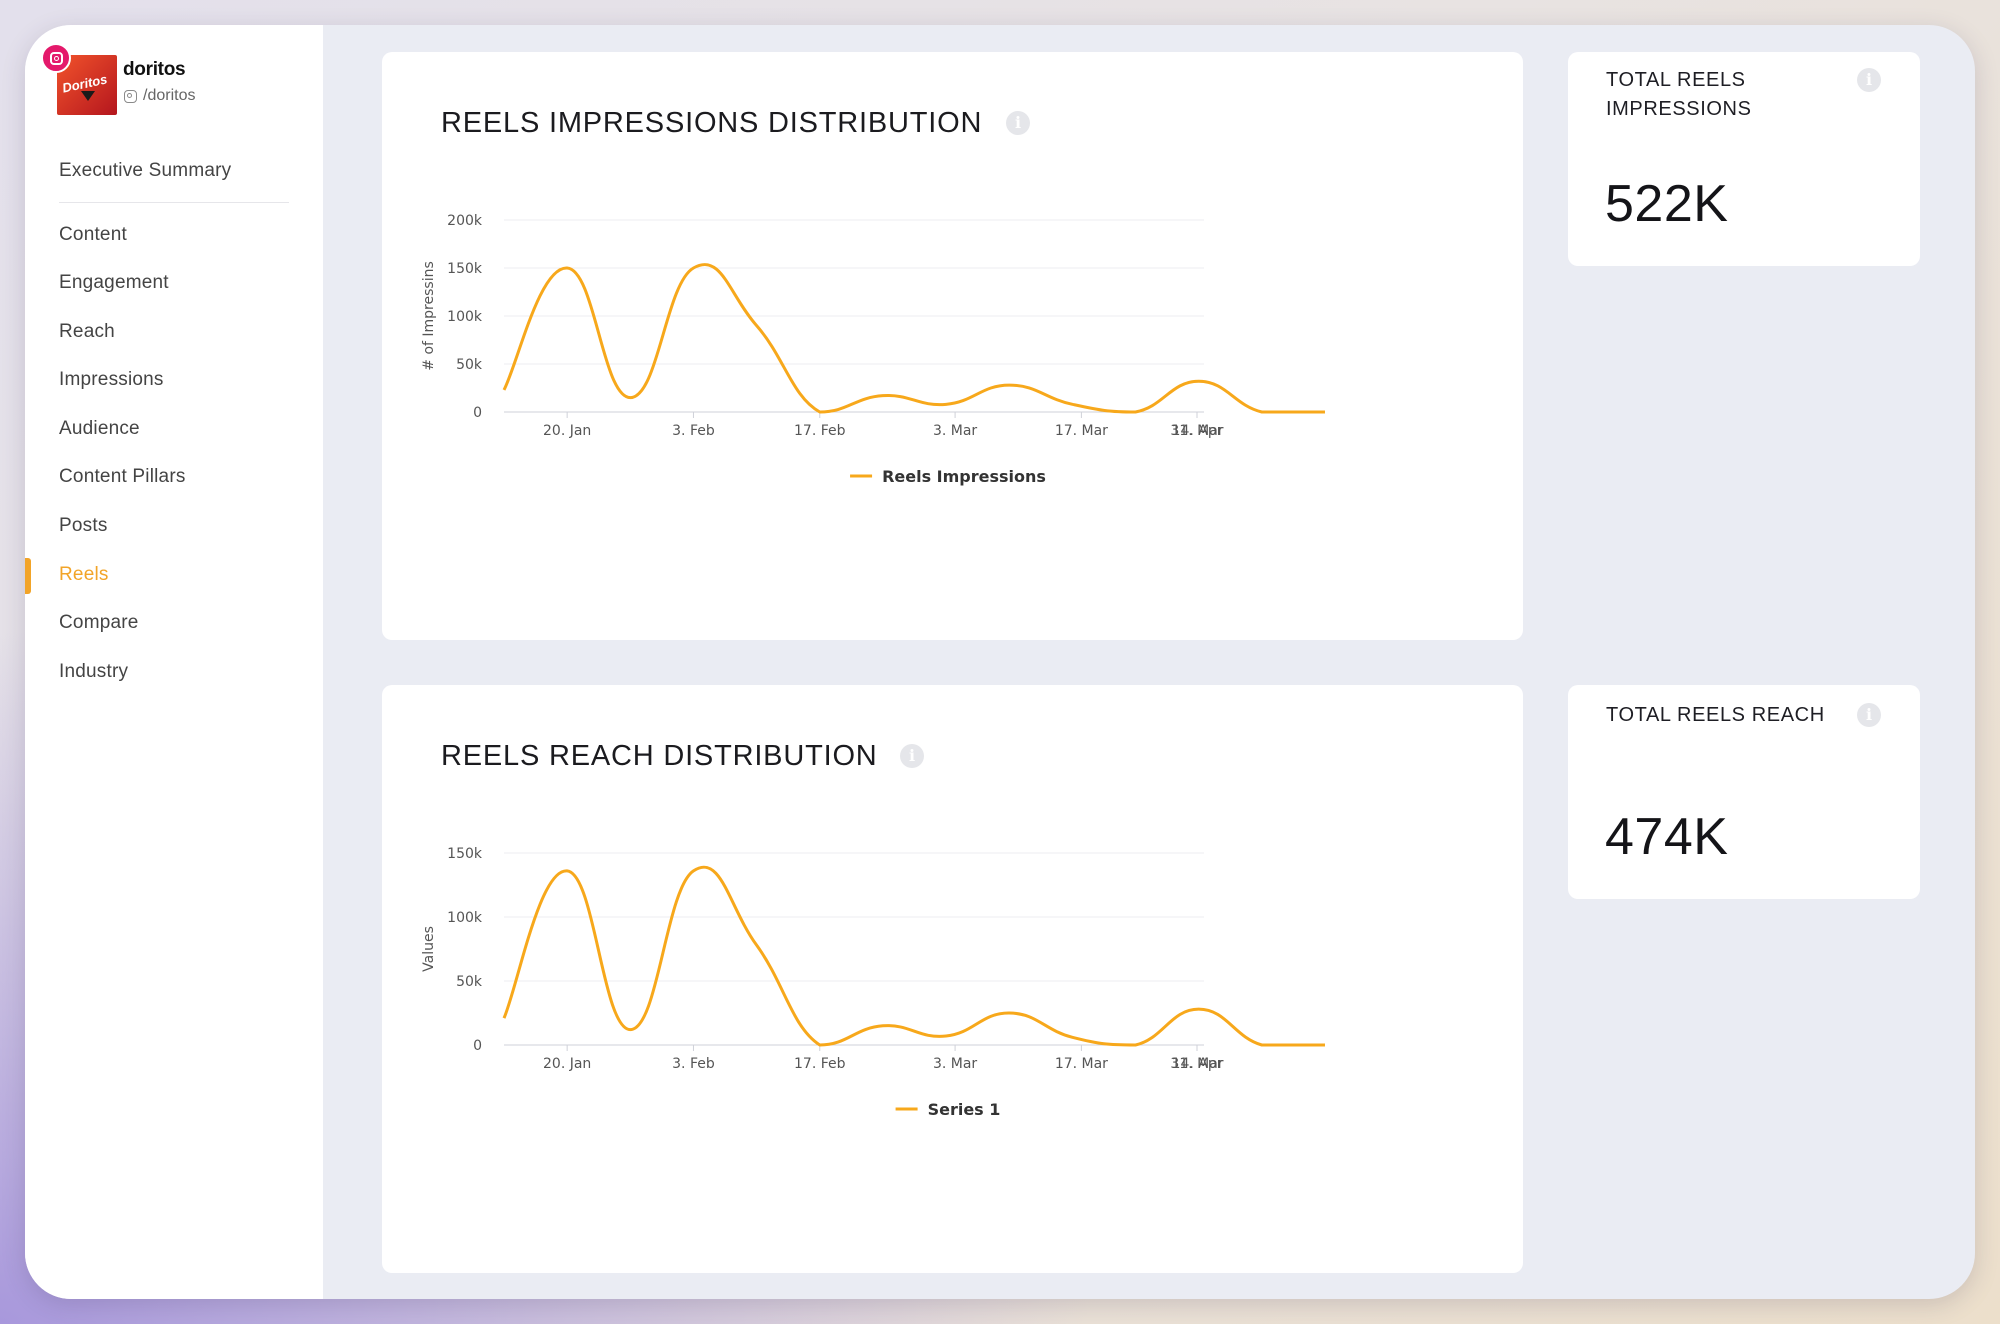  I want to click on legend-label: Series 1, so click(964, 1109).